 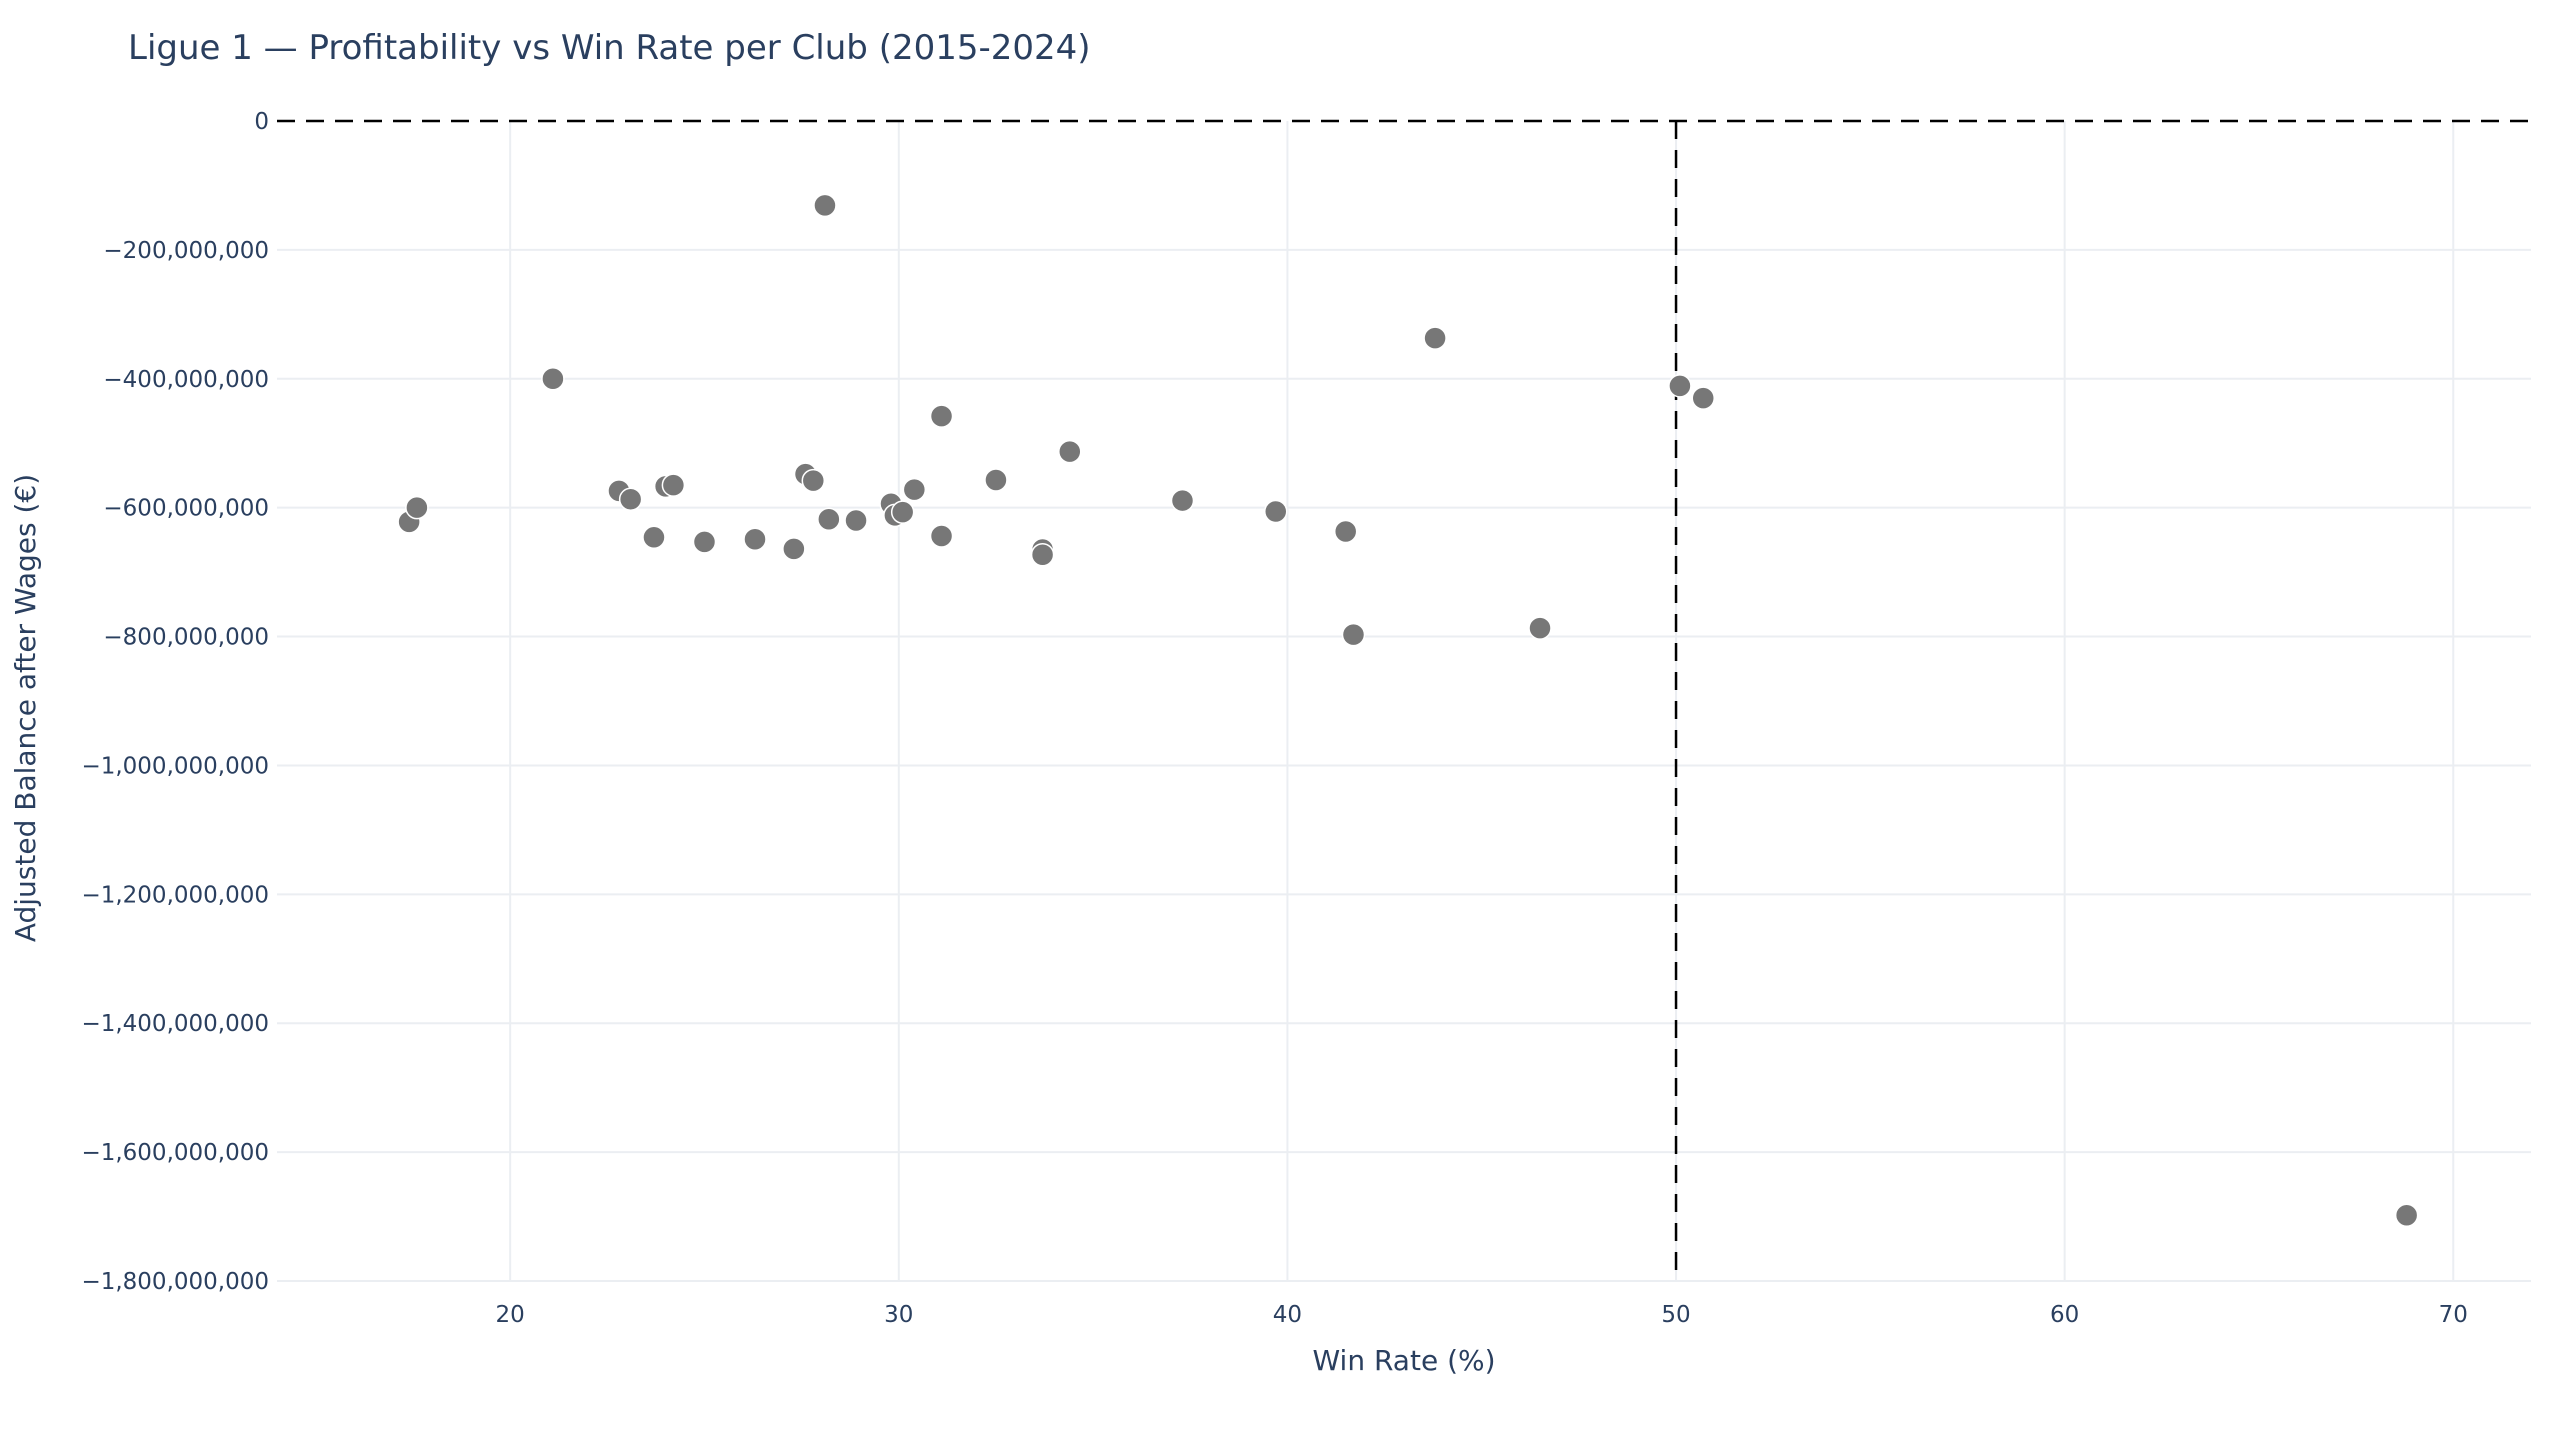 I want to click on x-axis-ticks: 20 30 40 50 60 70, so click(x=1482, y=1315).